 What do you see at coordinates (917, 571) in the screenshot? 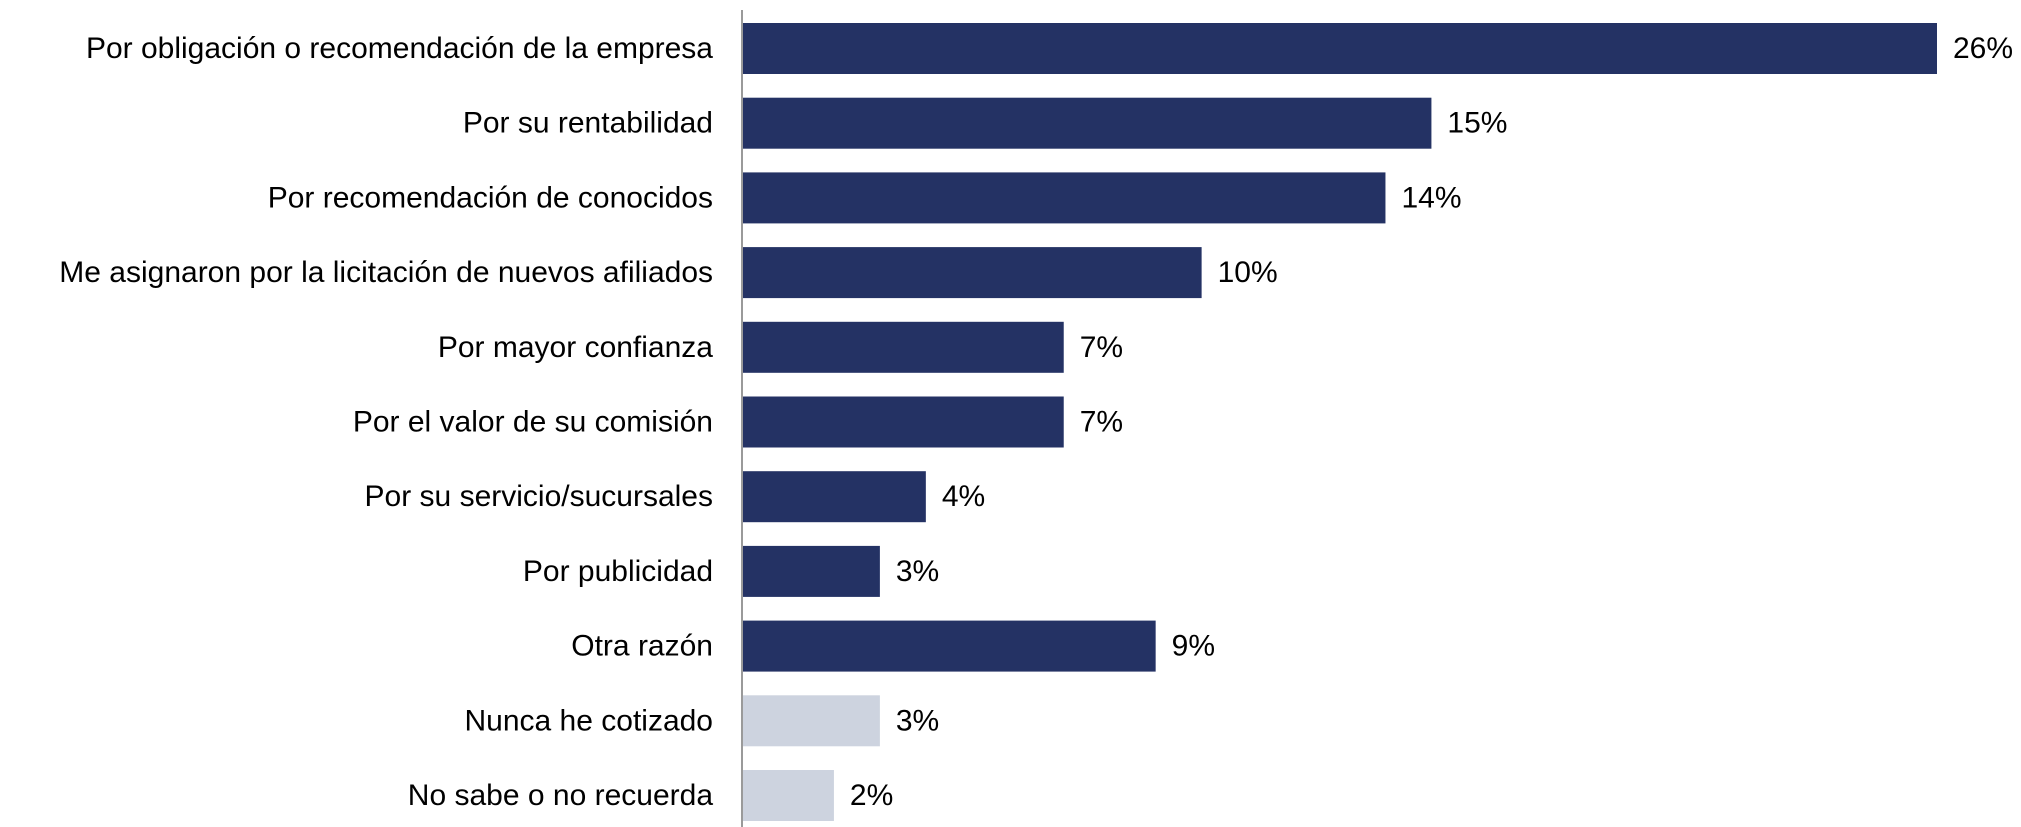
I see `data-label-7: 3%` at bounding box center [917, 571].